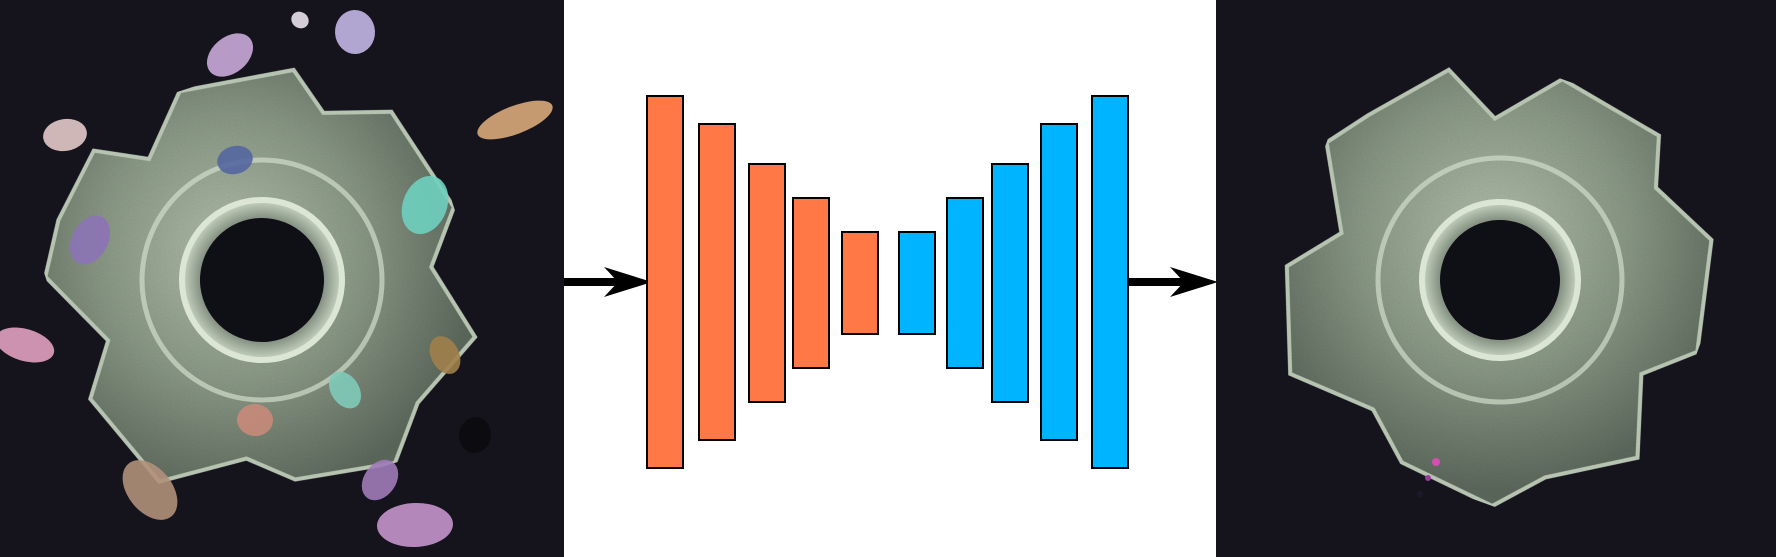 The image size is (1776, 557). I want to click on input-arrow, so click(608, 282).